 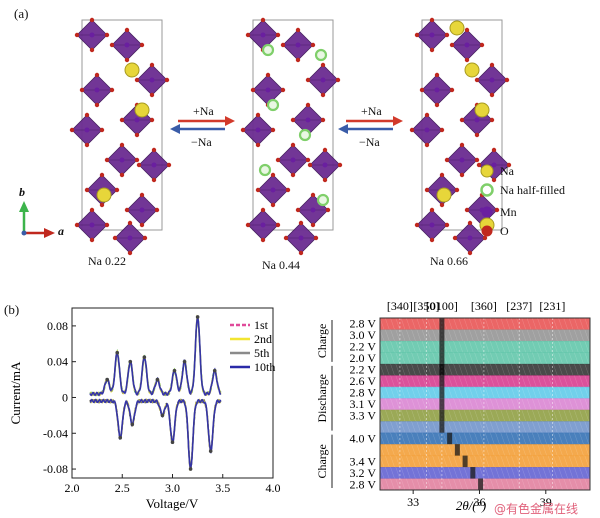 What do you see at coordinates (363, 335) in the screenshot?
I see `xrd-voltage-label: 3.0 V` at bounding box center [363, 335].